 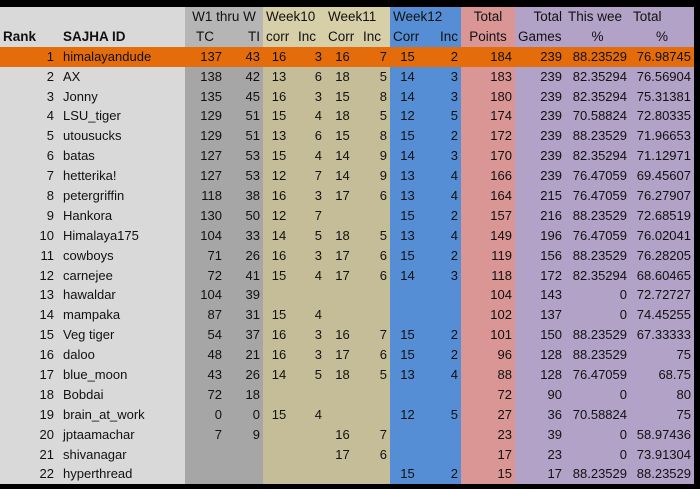 I want to click on cell-w11-corr: 14, so click(x=342, y=156).